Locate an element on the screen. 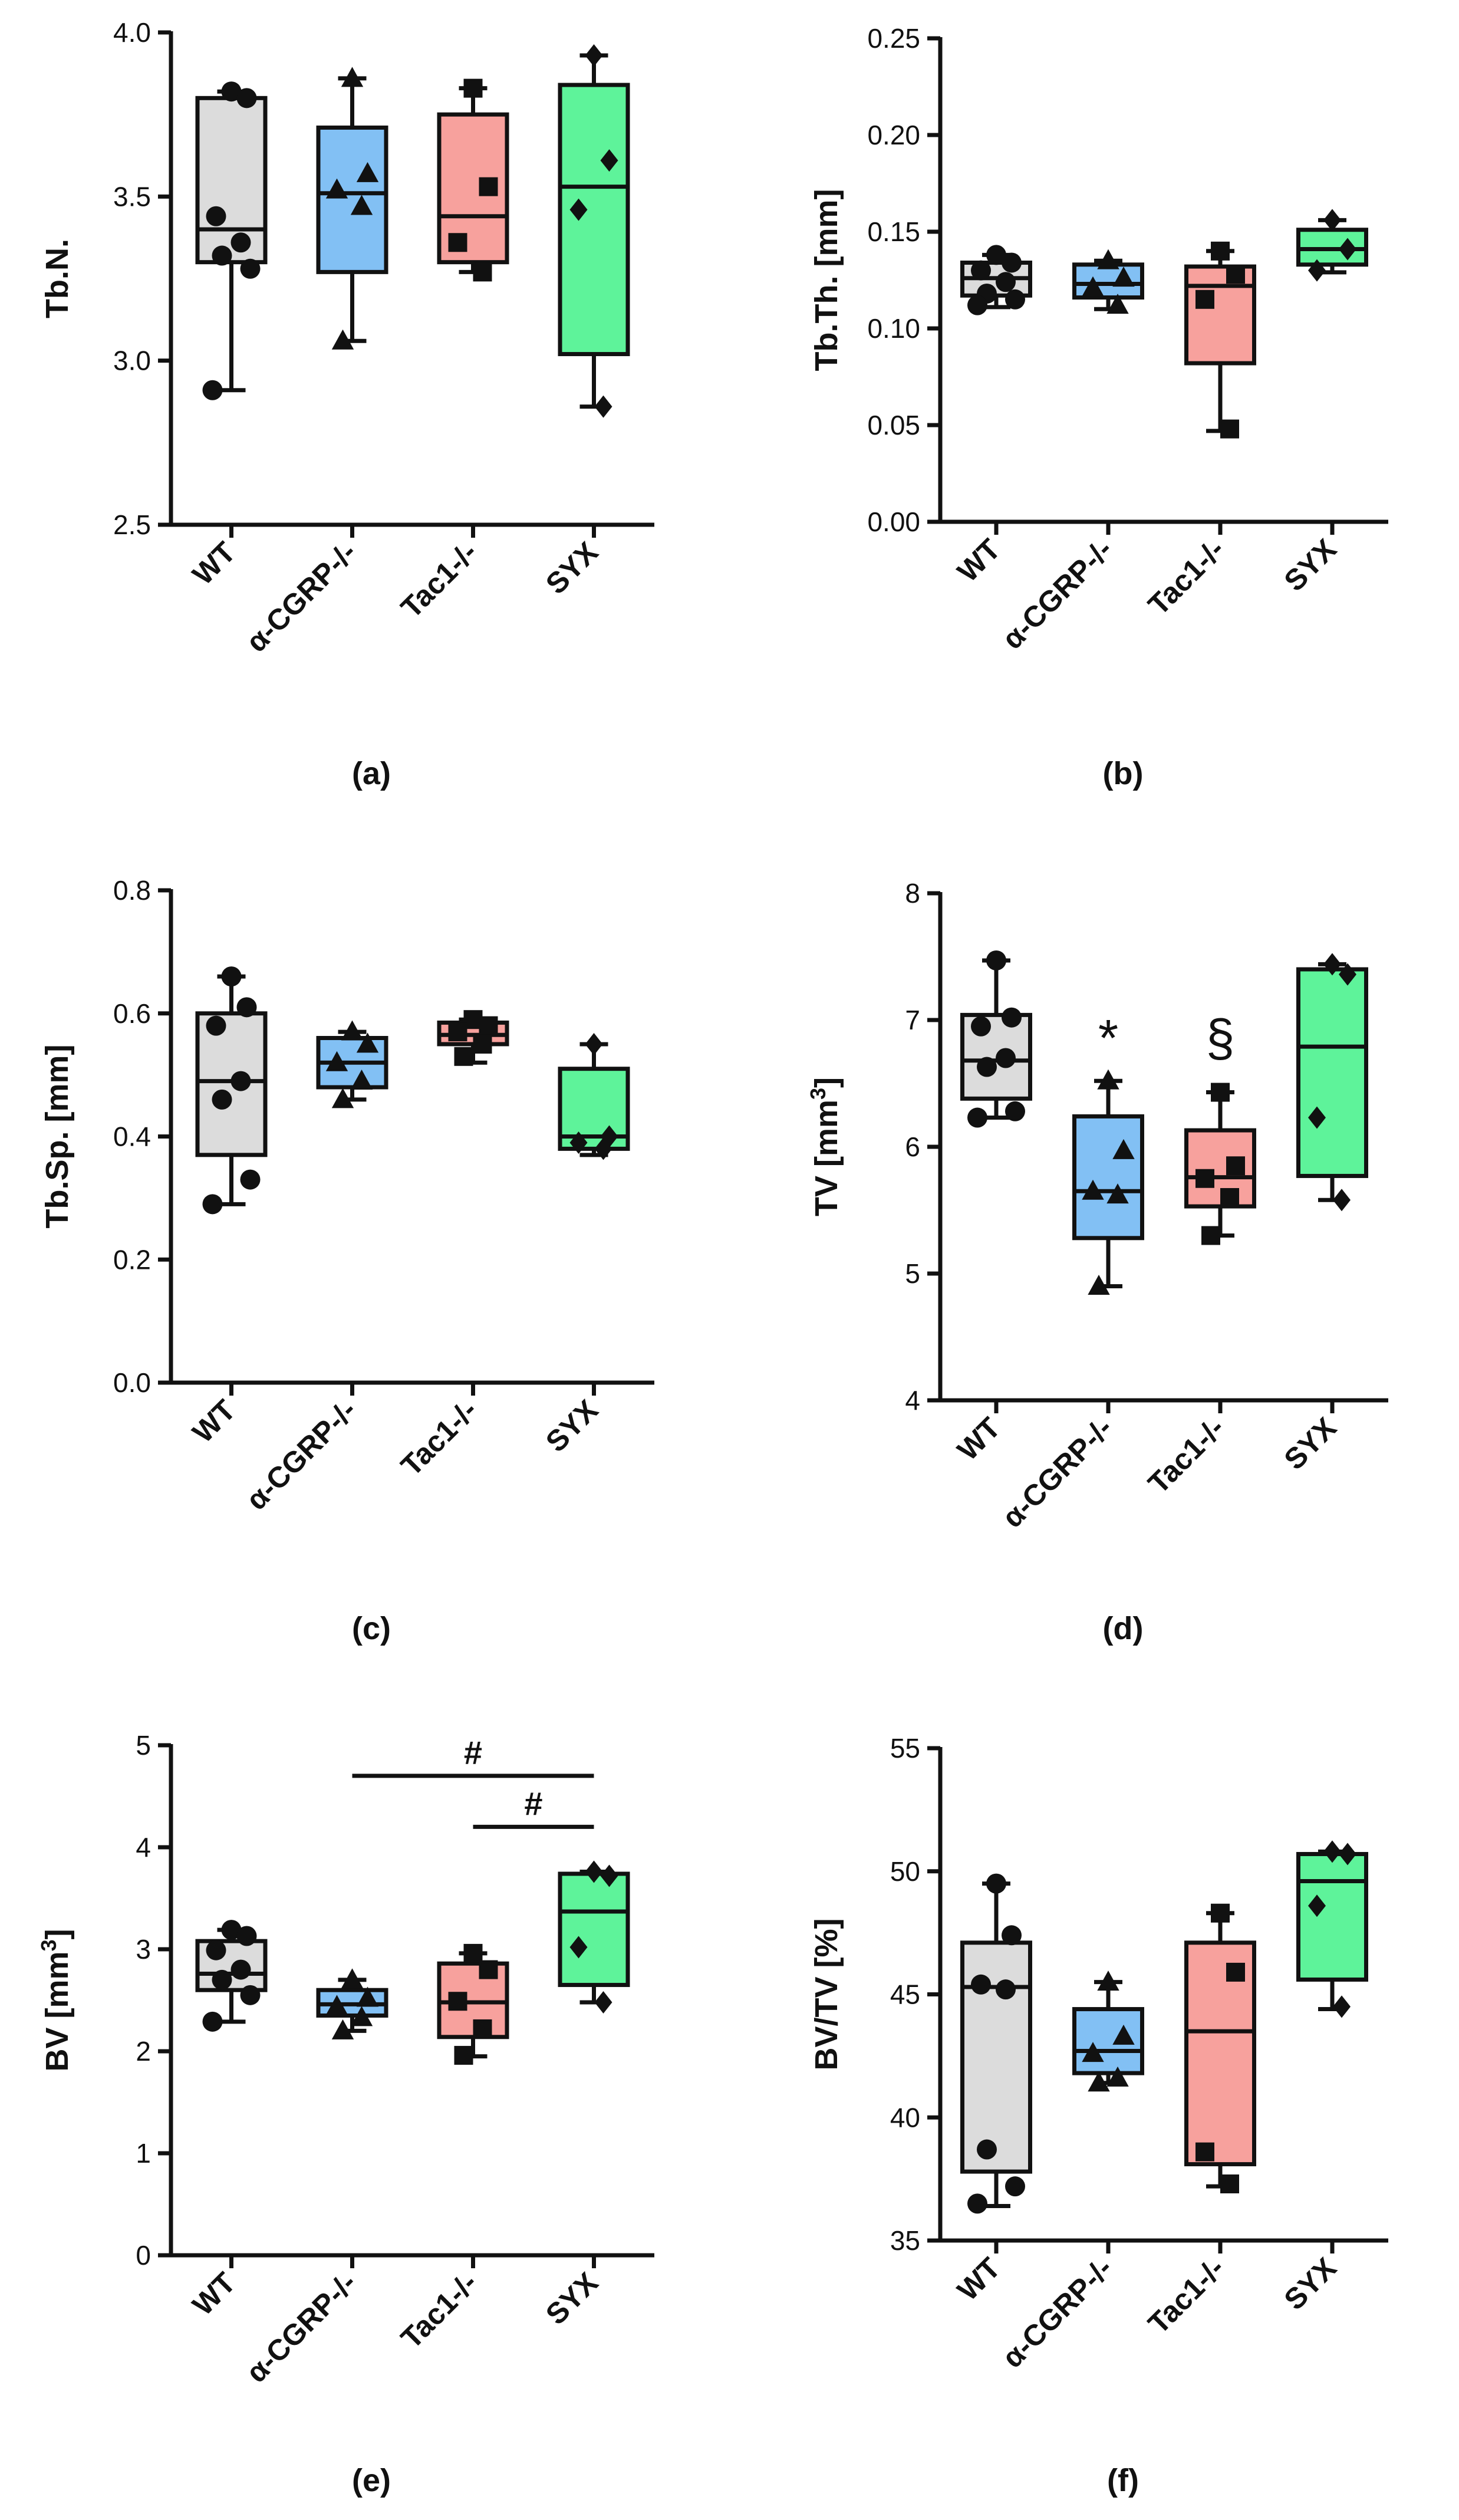 This screenshot has width=1459, height=2520. y-tick-label: 6 is located at coordinates (912, 1146).